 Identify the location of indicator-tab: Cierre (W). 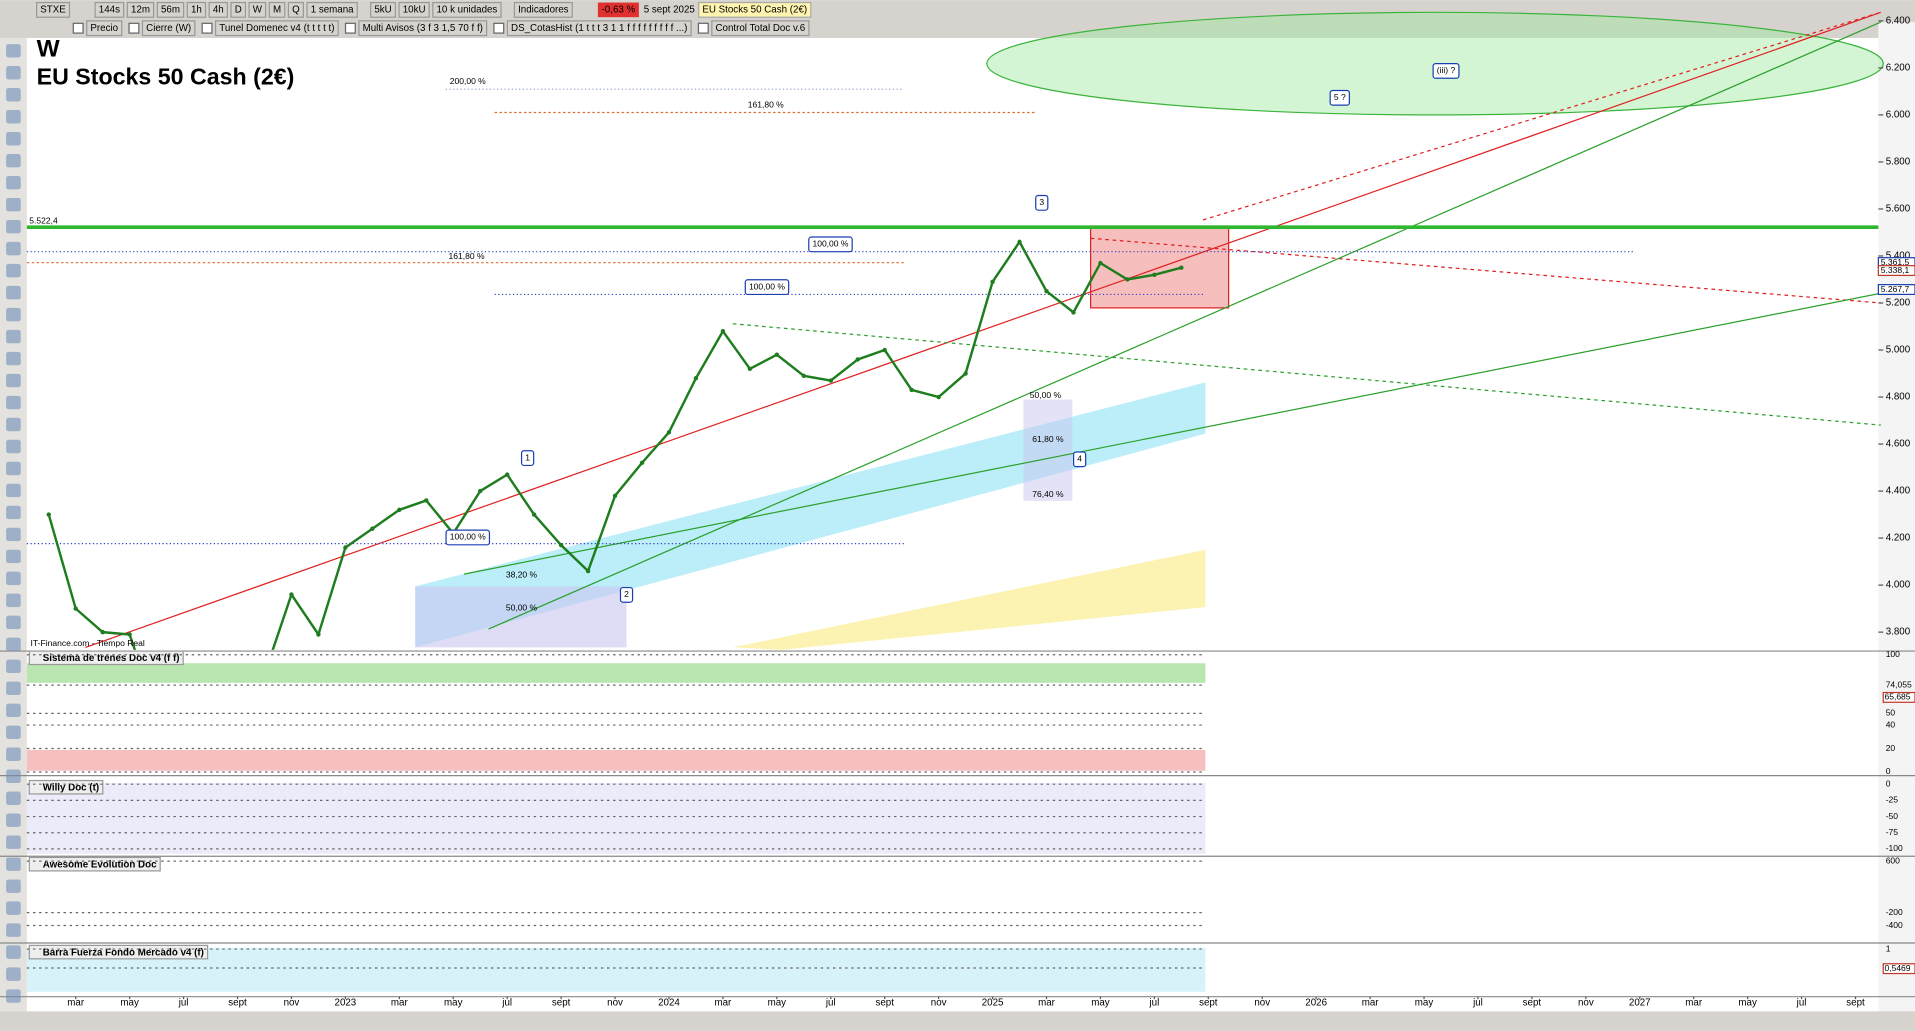
(168, 28).